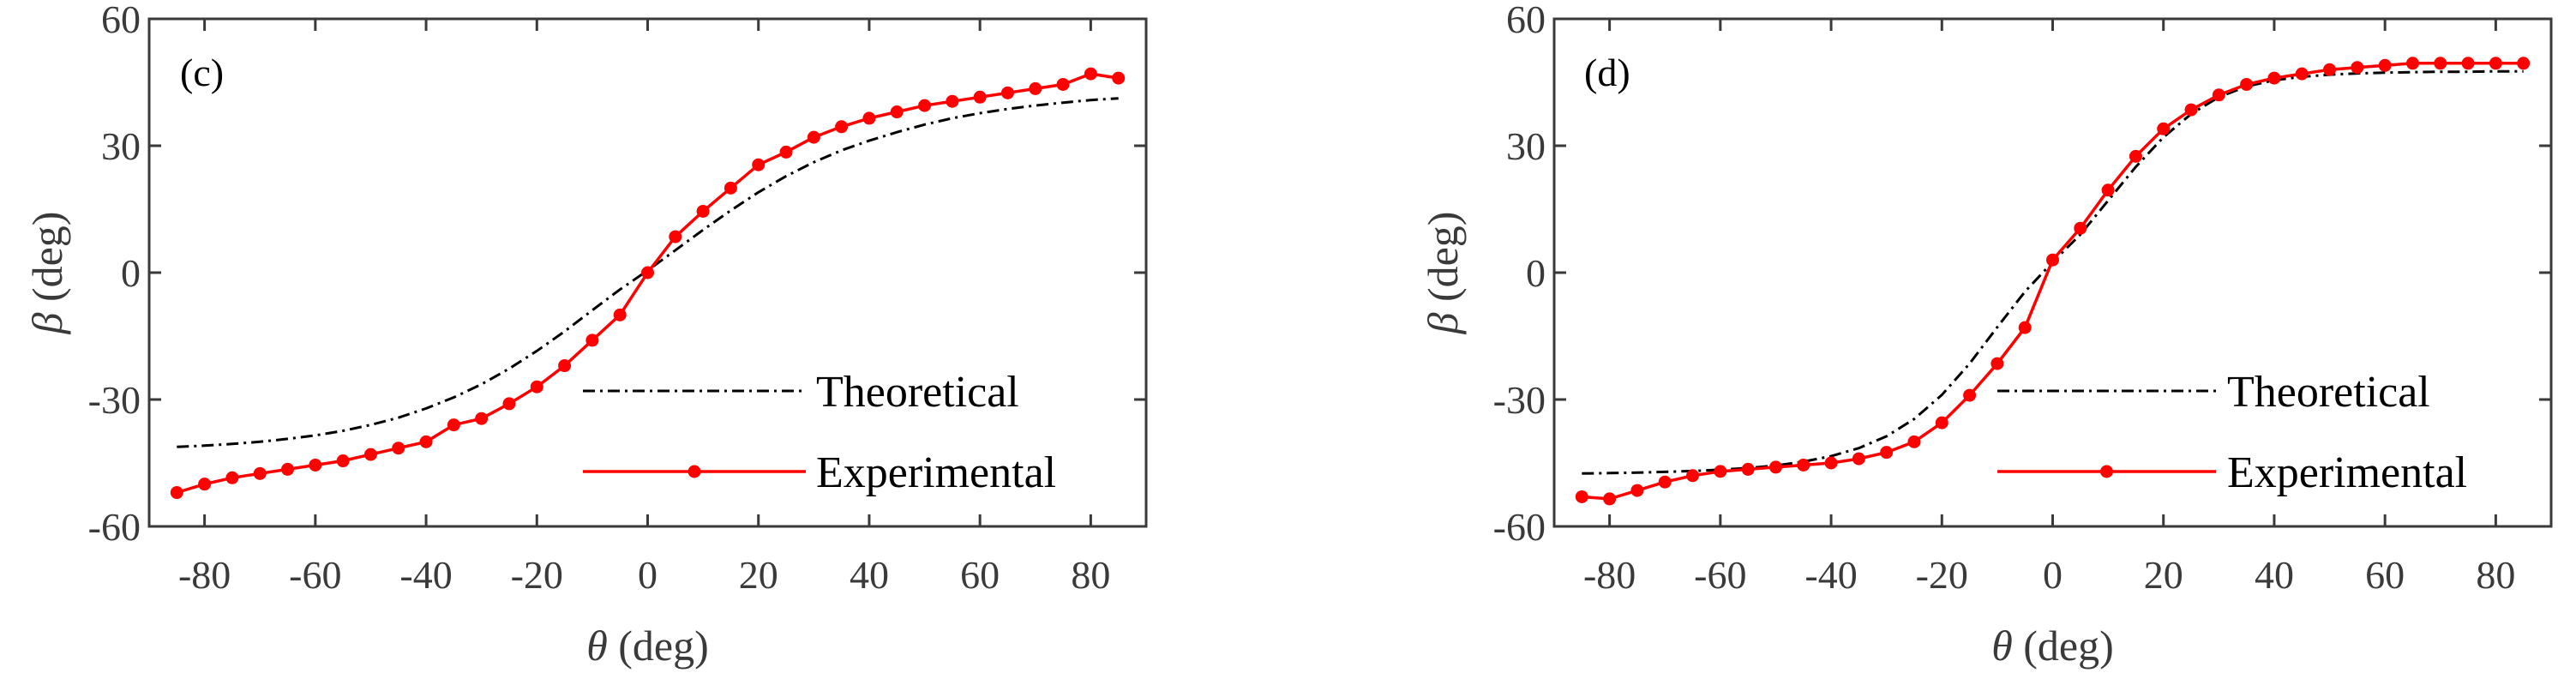  I want to click on y-tick-label: 60, so click(1526, 20).